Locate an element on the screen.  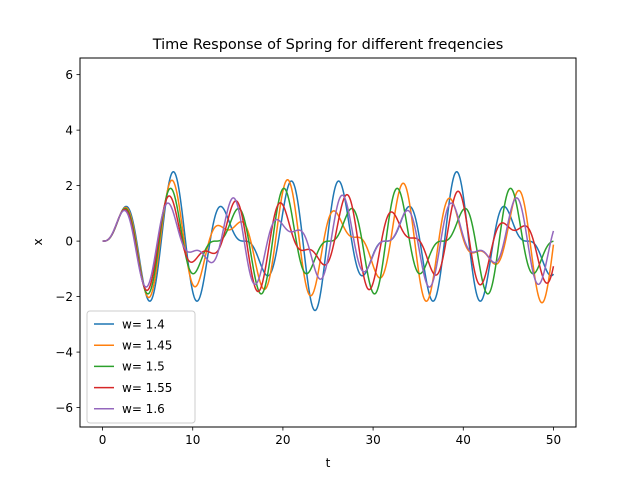
legend-entry: w= 1.6 is located at coordinates (143, 409).